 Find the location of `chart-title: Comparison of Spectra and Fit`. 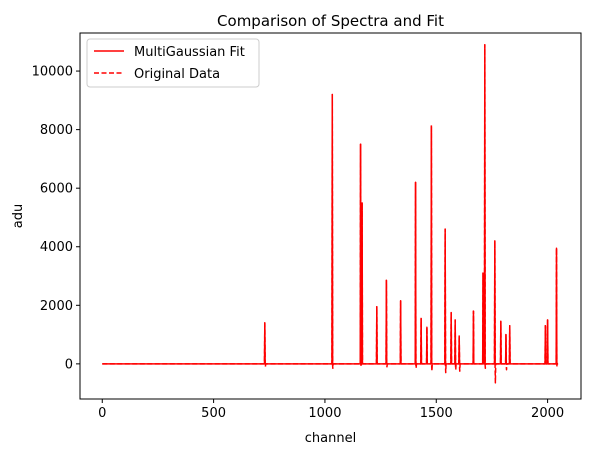

chart-title: Comparison of Spectra and Fit is located at coordinates (330, 21).